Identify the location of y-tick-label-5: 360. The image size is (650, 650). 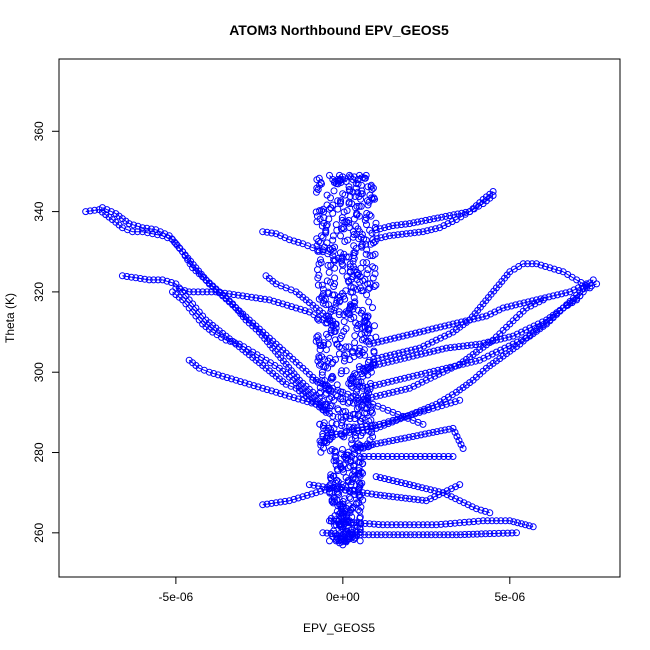
(39, 131).